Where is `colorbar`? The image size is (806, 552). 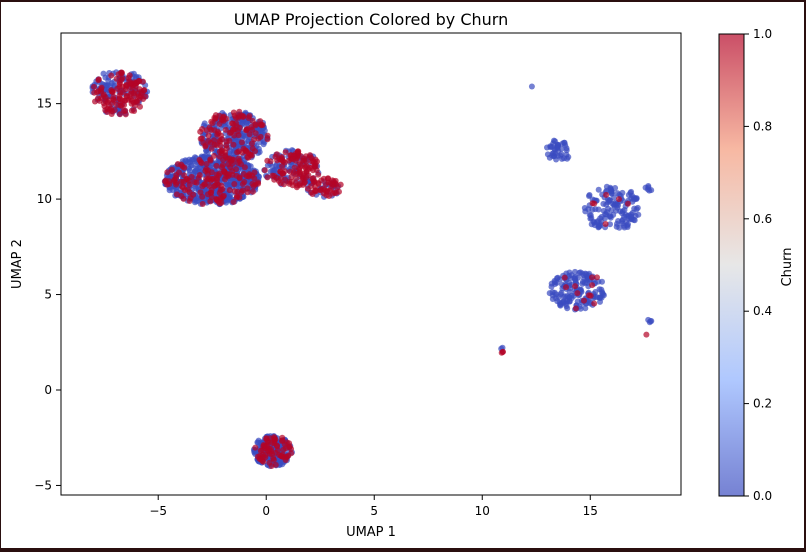
colorbar is located at coordinates (731, 265).